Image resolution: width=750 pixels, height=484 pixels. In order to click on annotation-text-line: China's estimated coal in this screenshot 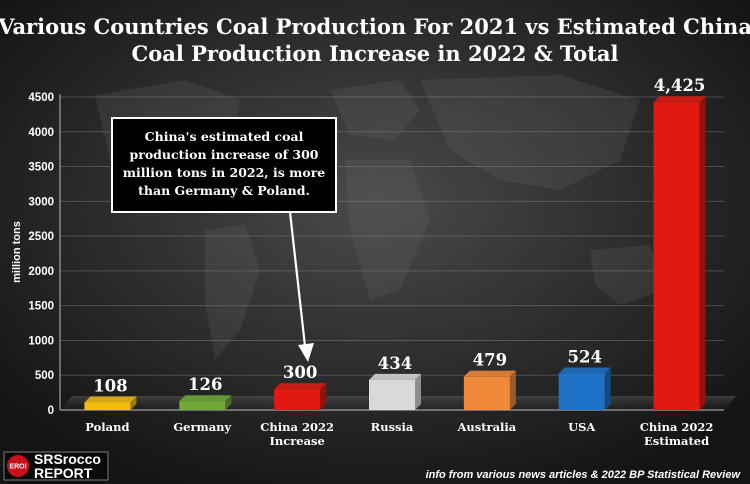, I will do `click(224, 136)`.